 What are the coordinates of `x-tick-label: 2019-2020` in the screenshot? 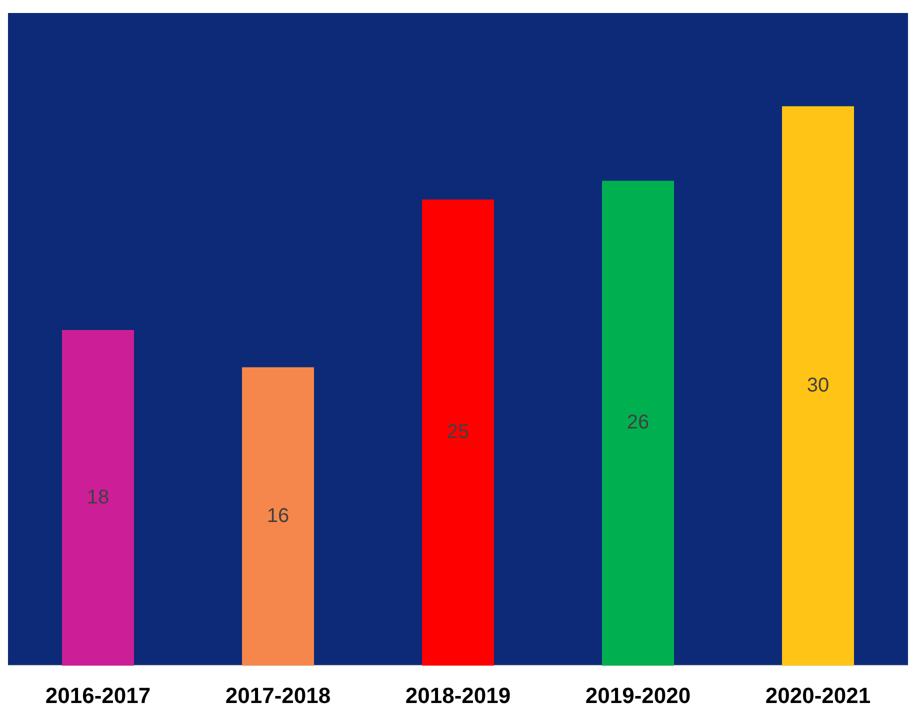 It's located at (638, 695).